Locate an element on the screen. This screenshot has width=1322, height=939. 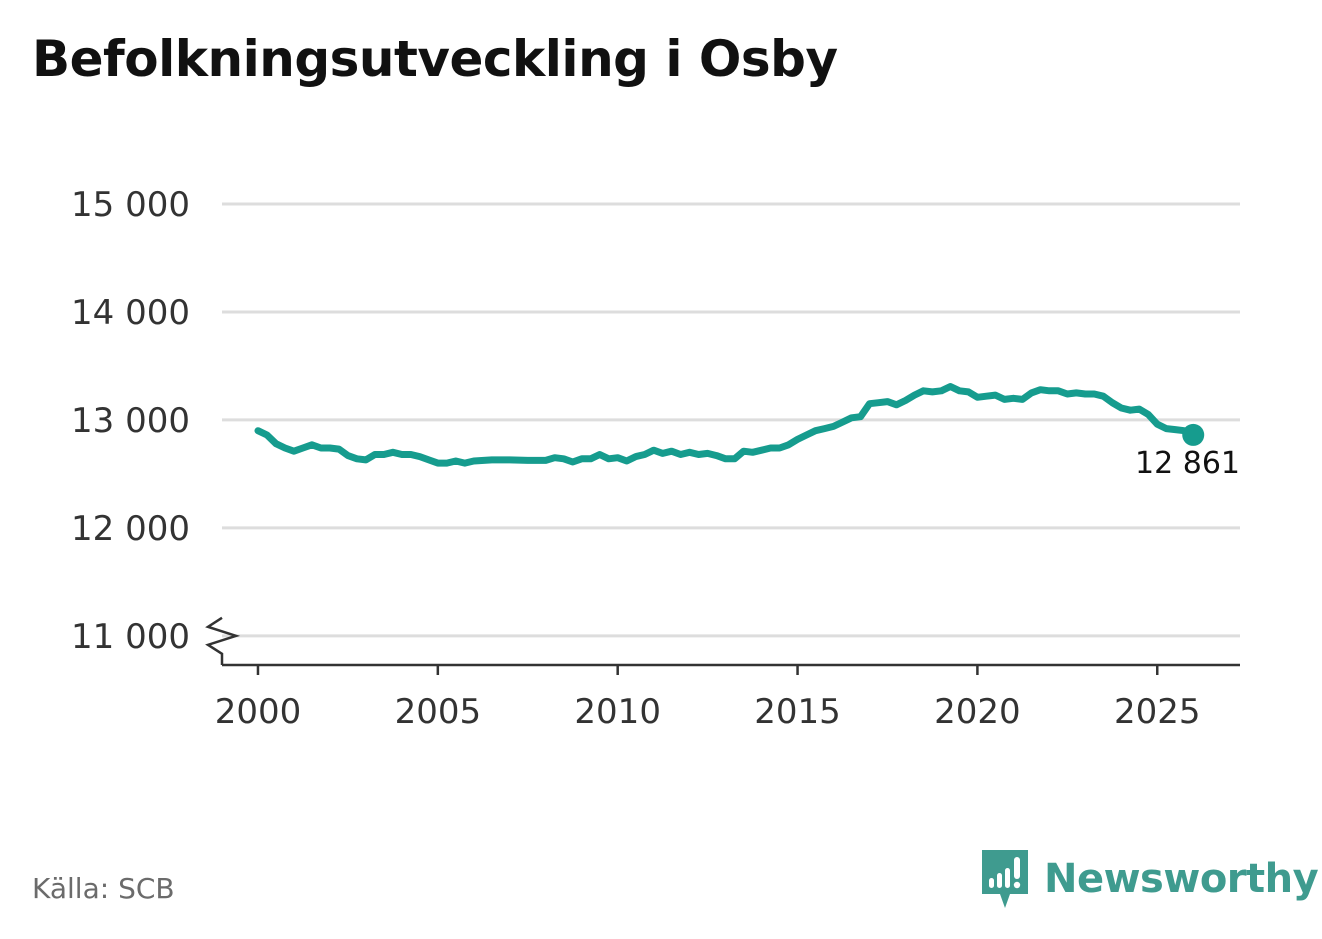
axis-break-marker is located at coordinates (223, 640).